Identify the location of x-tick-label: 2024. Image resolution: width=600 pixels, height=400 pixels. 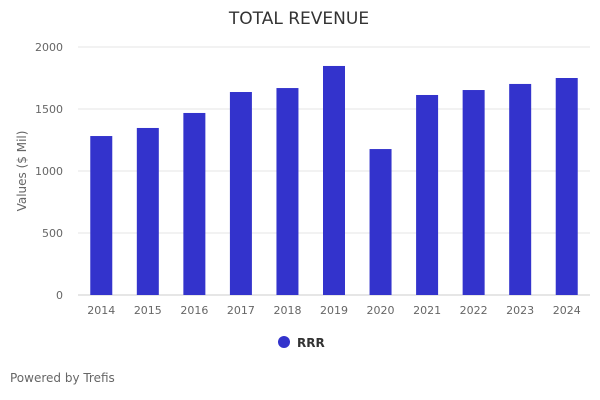
(567, 310).